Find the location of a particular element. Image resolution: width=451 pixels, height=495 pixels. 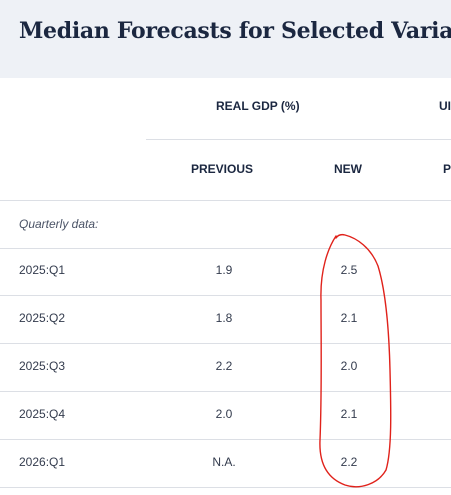

group-header-divider is located at coordinates (298, 139).